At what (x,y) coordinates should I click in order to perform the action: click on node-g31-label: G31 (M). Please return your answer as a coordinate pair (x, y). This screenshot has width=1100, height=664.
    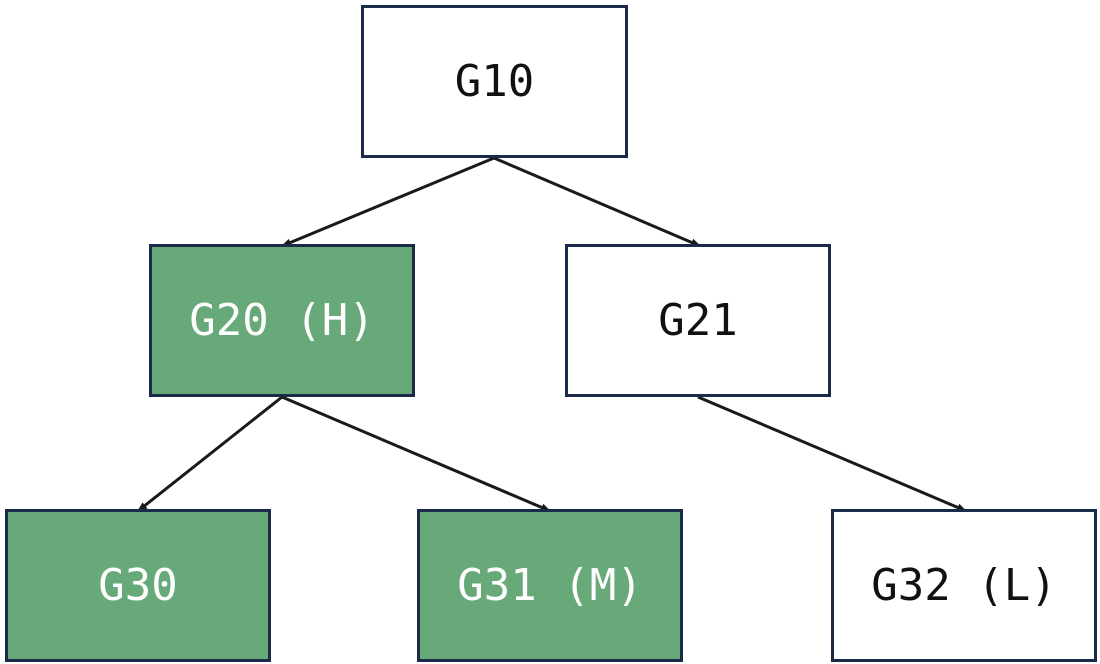
    Looking at the image, I should click on (550, 585).